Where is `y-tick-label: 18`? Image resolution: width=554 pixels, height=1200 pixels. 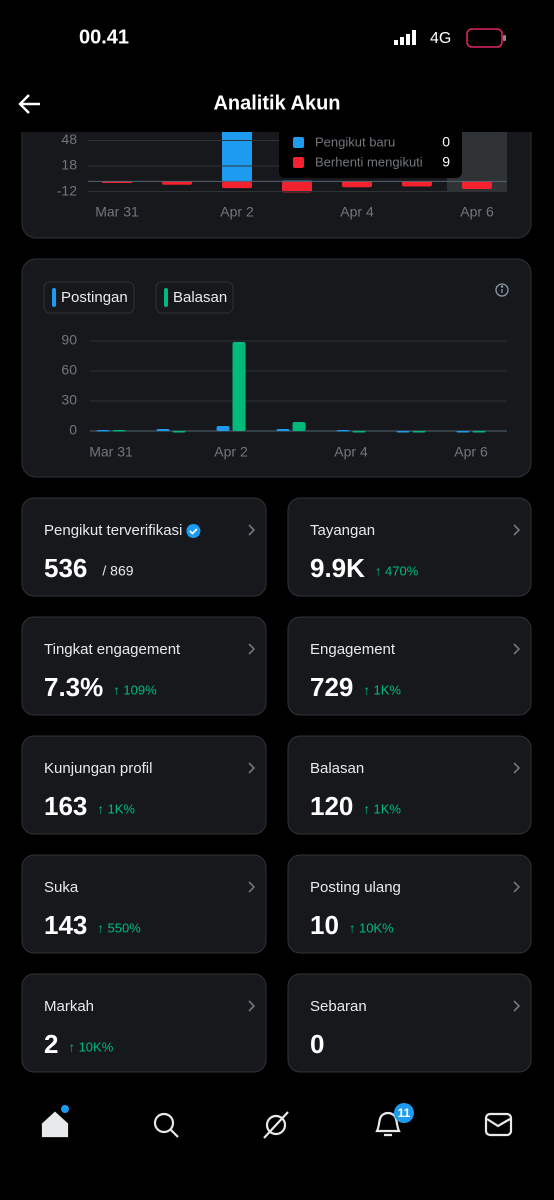
y-tick-label: 18 is located at coordinates (69, 165).